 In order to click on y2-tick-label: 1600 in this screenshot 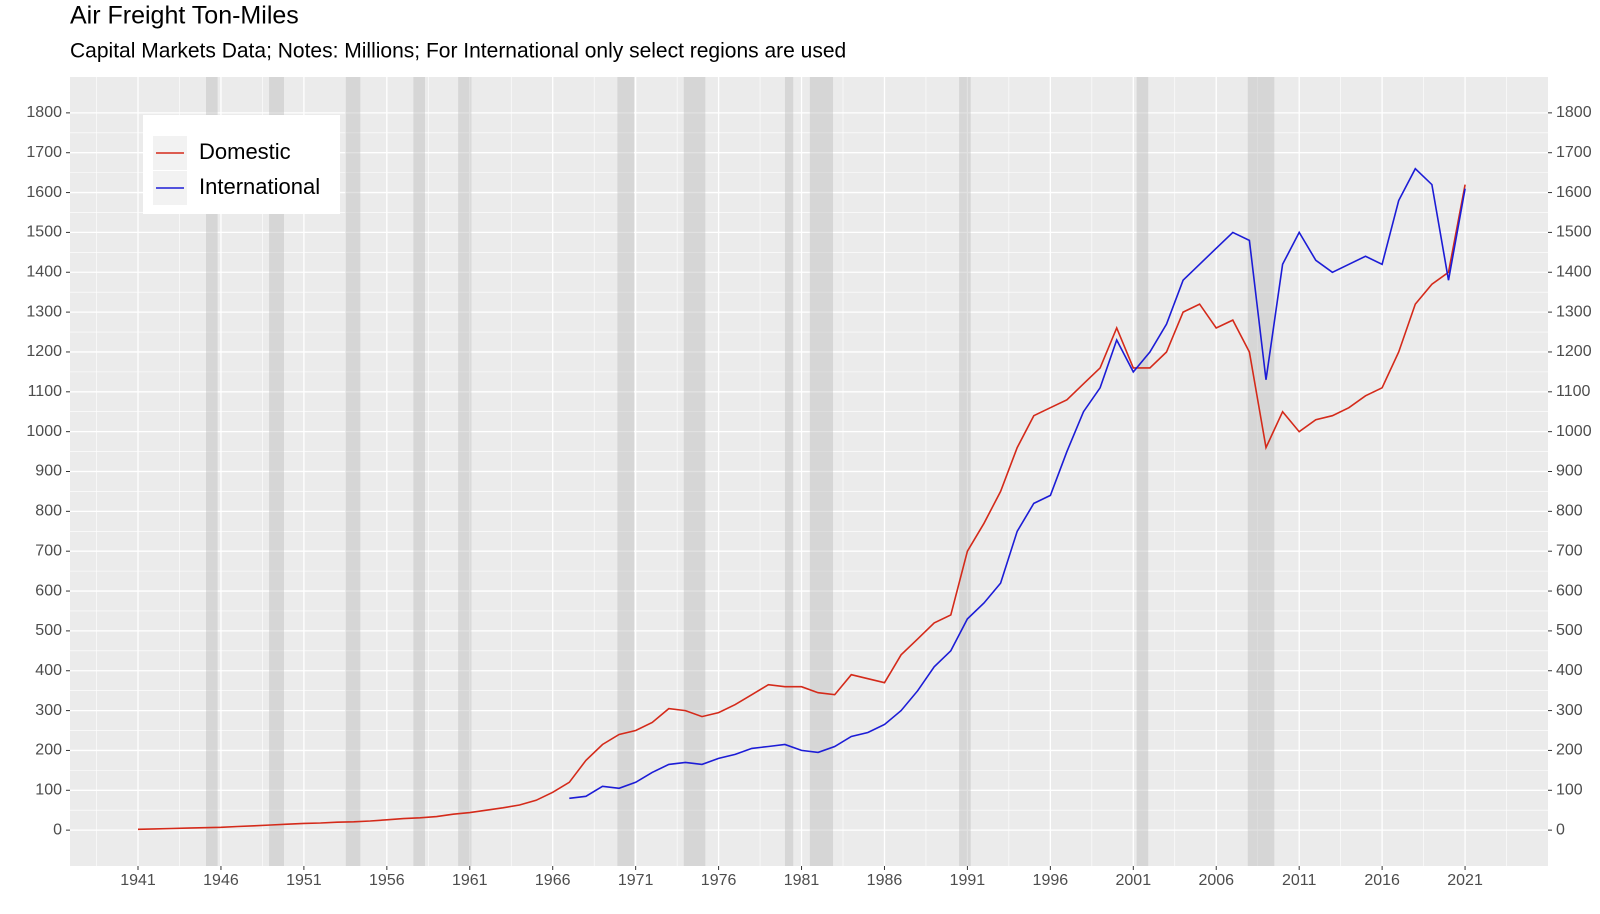, I will do `click(1574, 192)`.